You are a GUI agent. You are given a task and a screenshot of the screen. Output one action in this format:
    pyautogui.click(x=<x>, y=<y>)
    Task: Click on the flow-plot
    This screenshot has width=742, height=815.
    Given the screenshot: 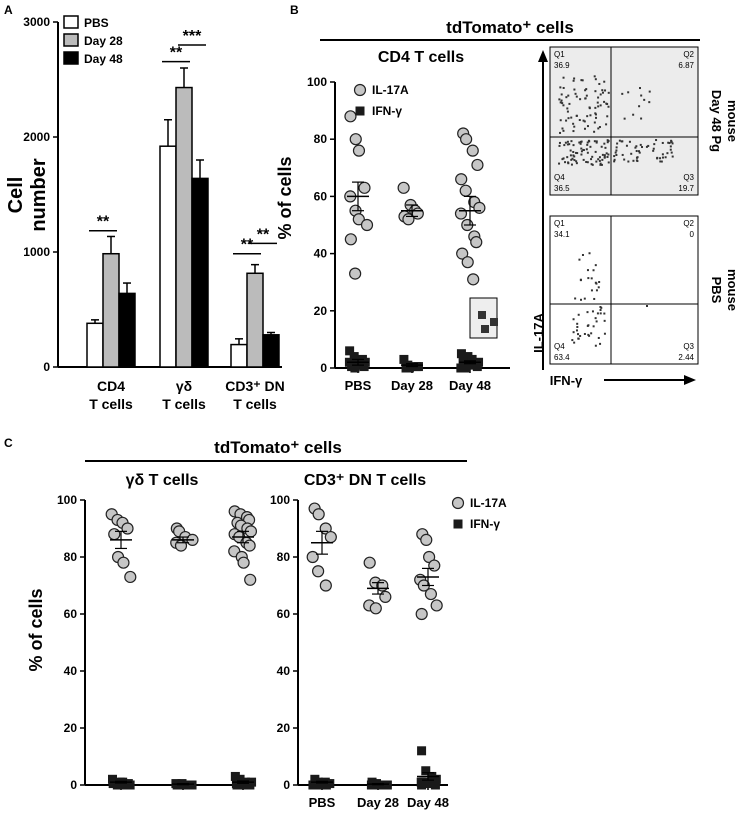 What is the action you would take?
    pyautogui.click(x=624, y=121)
    